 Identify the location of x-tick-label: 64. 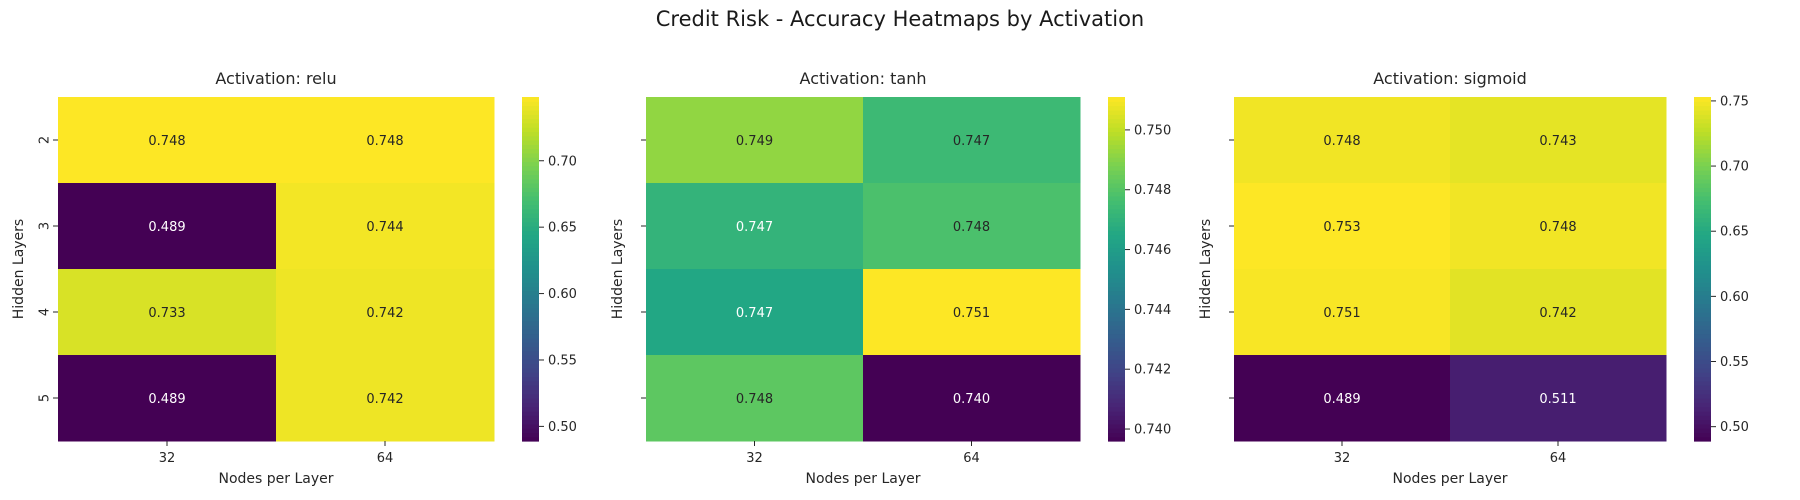
(385, 458).